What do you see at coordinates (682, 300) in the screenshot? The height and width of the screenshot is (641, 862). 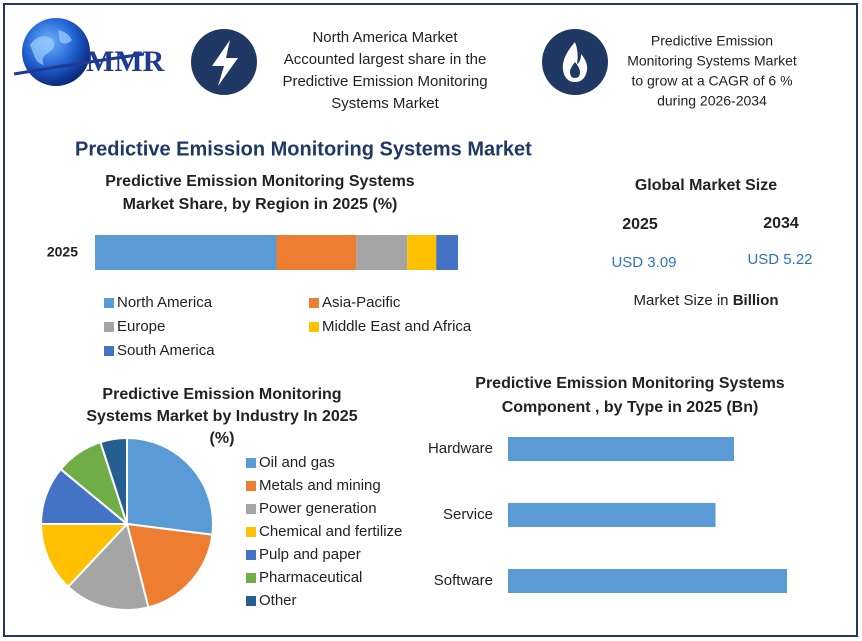 I see `market-note-text: Market Size in` at bounding box center [682, 300].